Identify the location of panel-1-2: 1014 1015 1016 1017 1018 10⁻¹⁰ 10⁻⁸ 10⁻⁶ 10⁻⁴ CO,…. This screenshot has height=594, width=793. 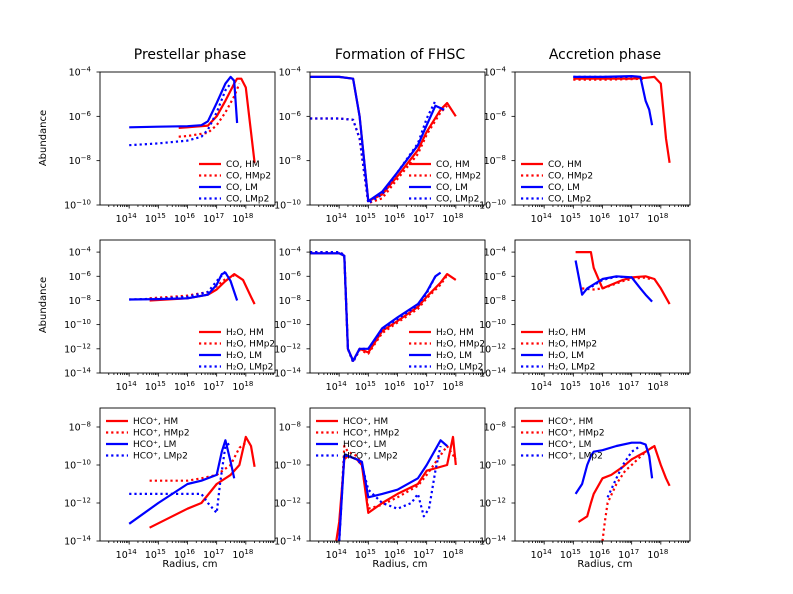
(380, 145).